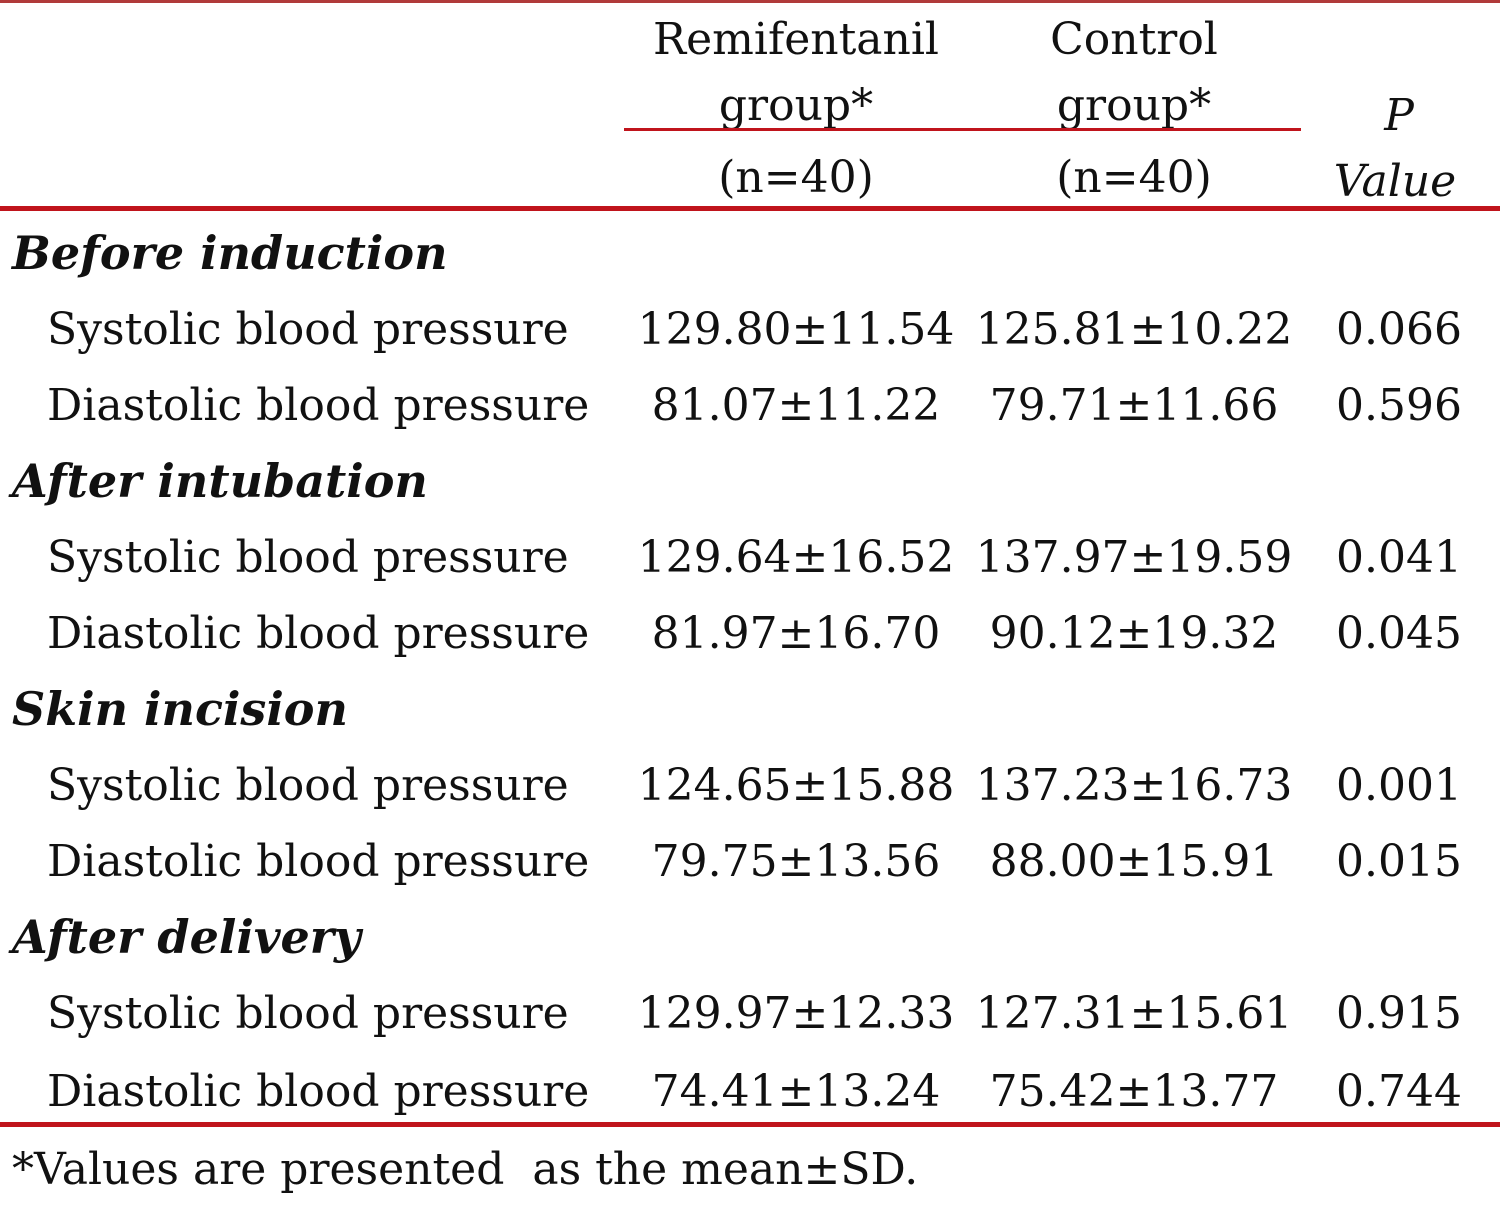 Image resolution: width=1500 pixels, height=1206 pixels. I want to click on p-value: 0.596, so click(1399, 405).